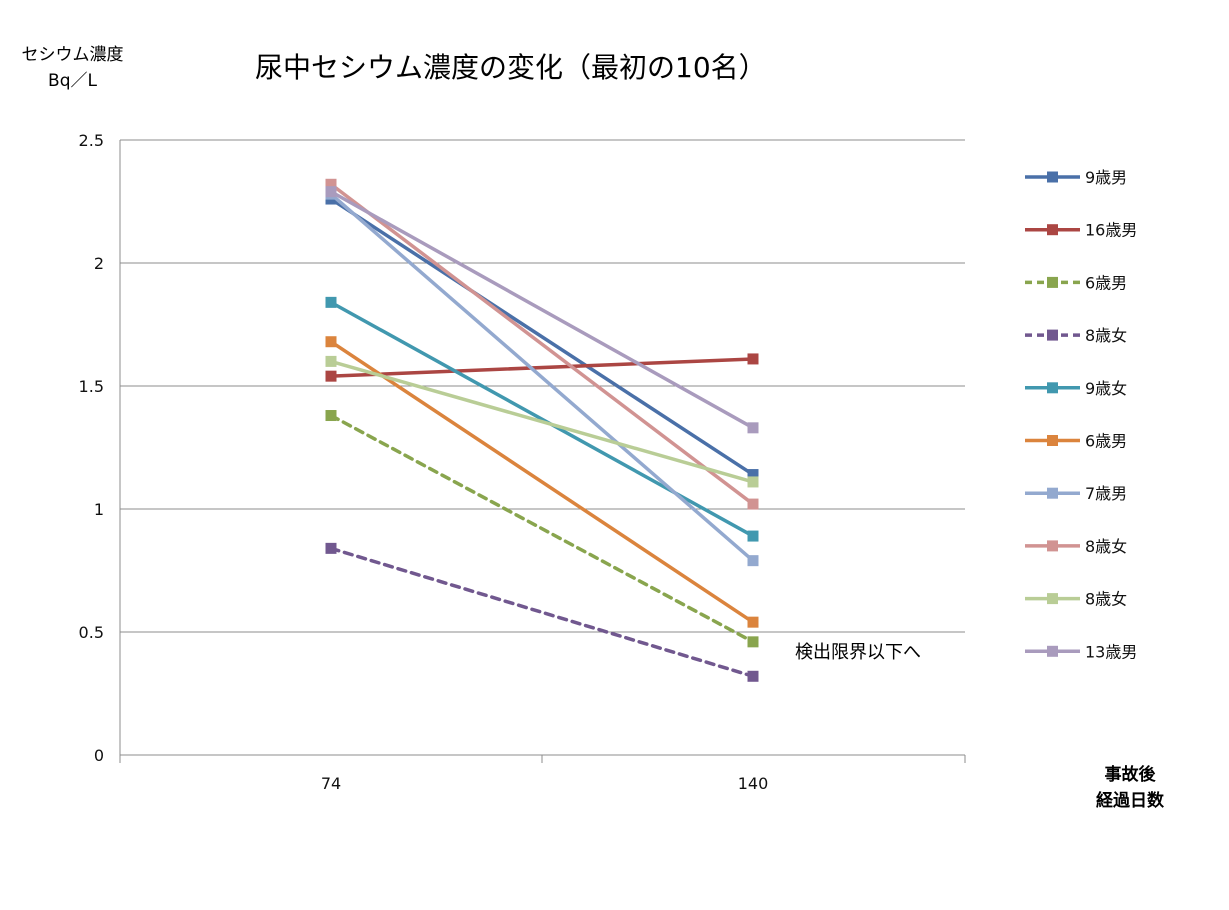  I want to click on y-tick-label: 1, so click(99, 509).